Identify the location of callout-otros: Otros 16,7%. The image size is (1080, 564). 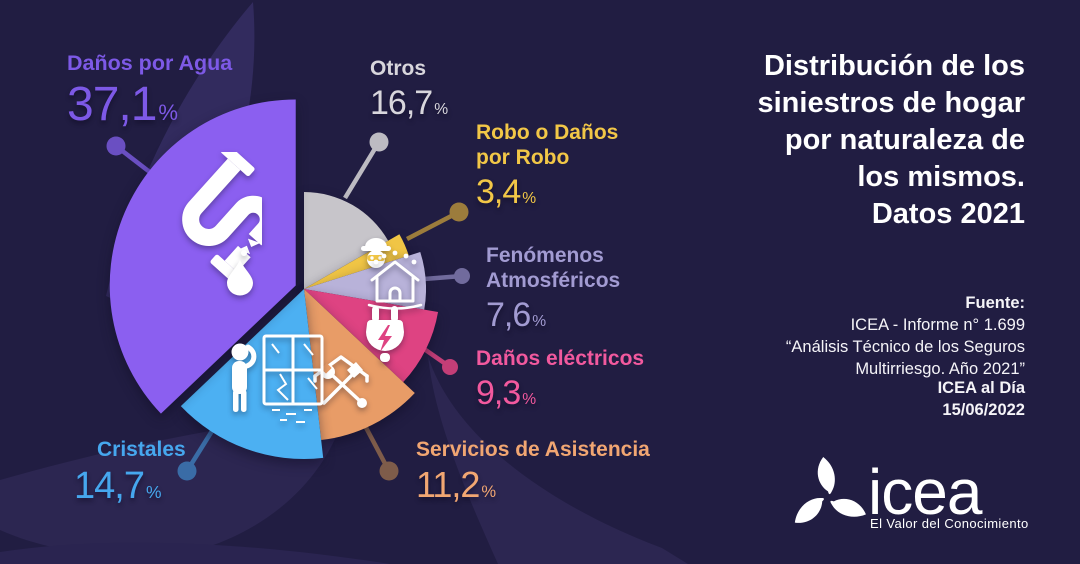
(409, 88).